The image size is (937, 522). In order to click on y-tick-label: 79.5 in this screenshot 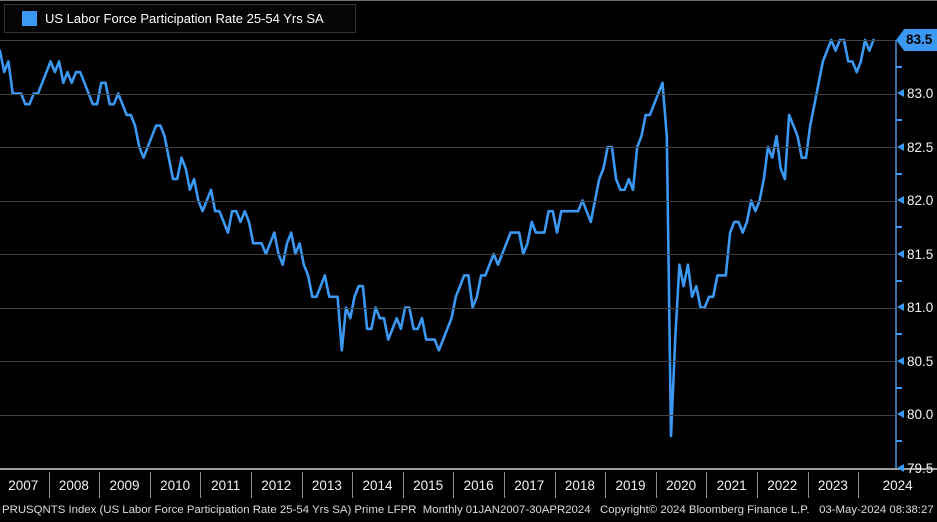, I will do `click(920, 468)`.